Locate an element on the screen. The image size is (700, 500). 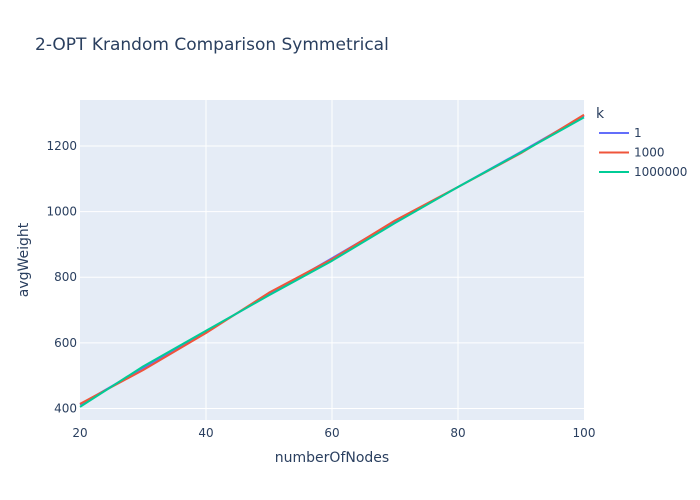
legend: k 1 1000 1000000 is located at coordinates (641, 142).